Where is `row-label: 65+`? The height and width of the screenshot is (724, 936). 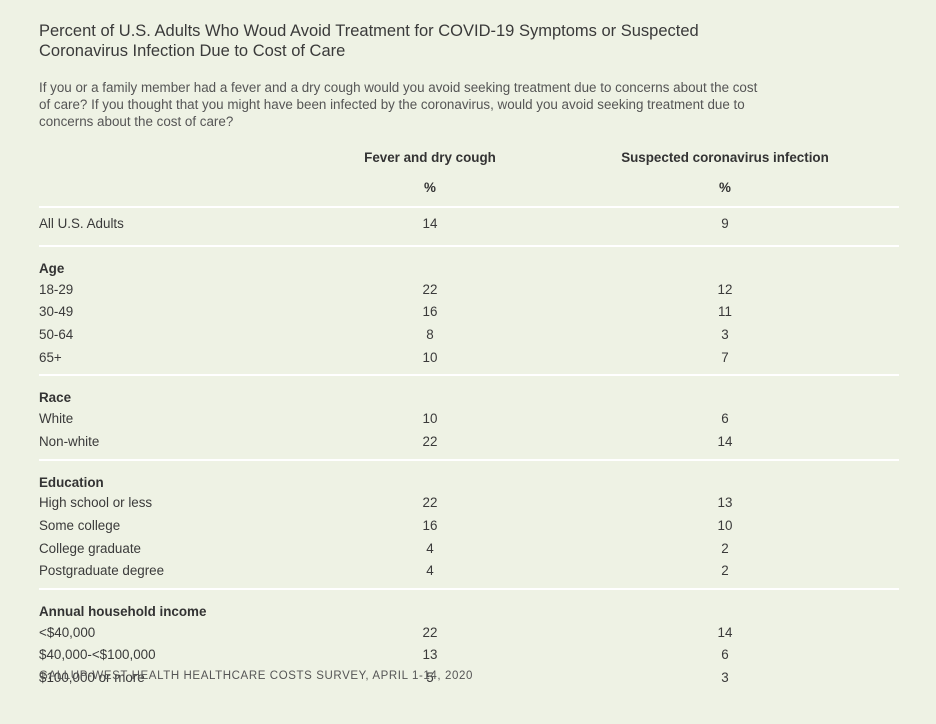
row-label: 65+ is located at coordinates (50, 357).